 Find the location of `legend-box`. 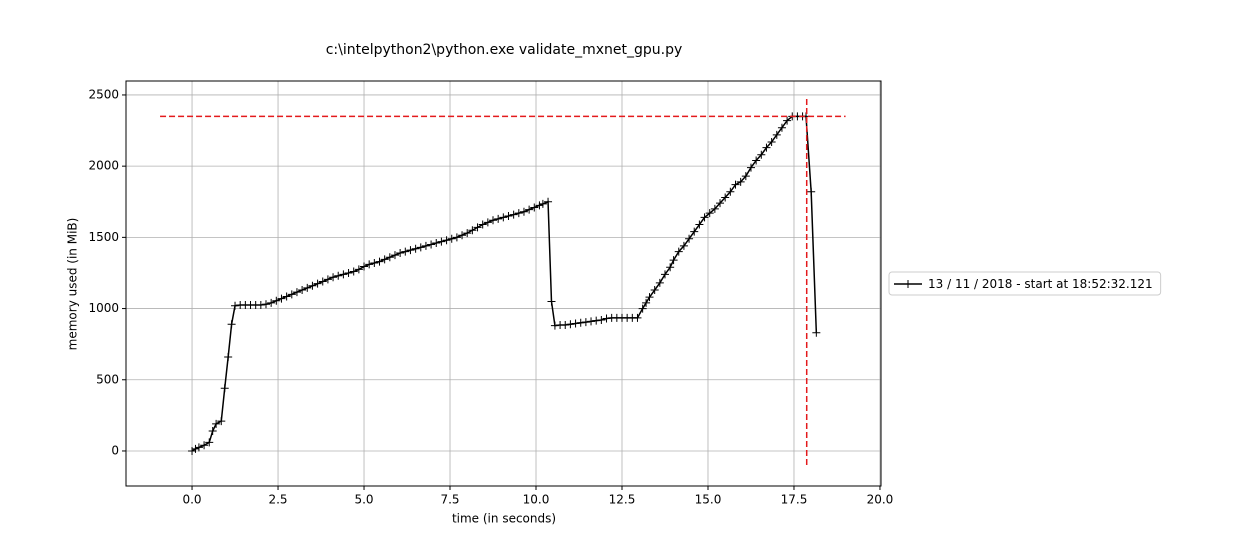

legend-box is located at coordinates (1025, 283).